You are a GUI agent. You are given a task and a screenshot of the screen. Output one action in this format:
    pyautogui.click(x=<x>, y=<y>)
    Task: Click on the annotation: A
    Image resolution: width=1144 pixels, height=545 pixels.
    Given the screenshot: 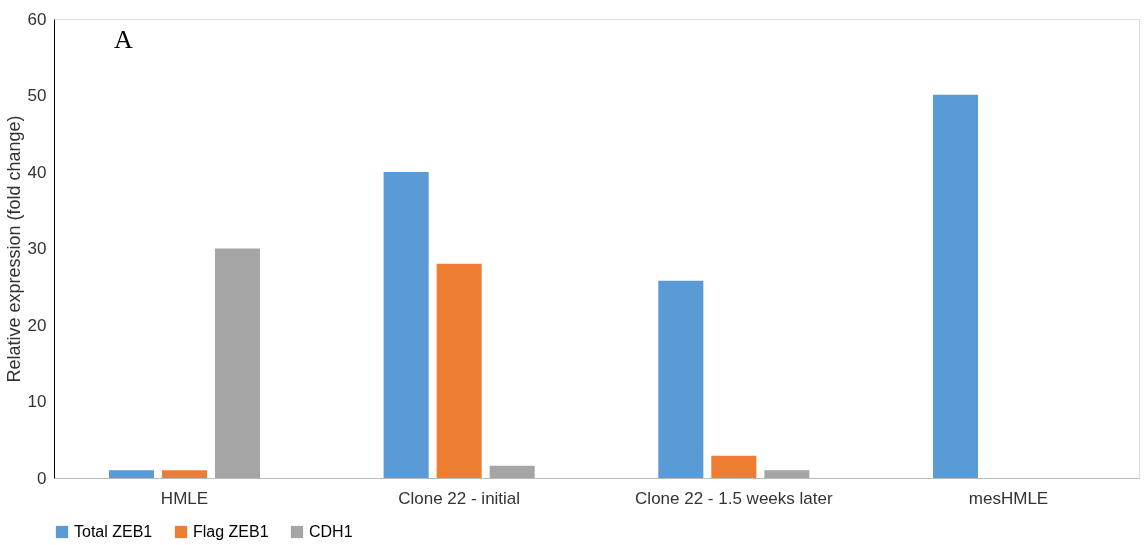 What is the action you would take?
    pyautogui.click(x=123, y=39)
    